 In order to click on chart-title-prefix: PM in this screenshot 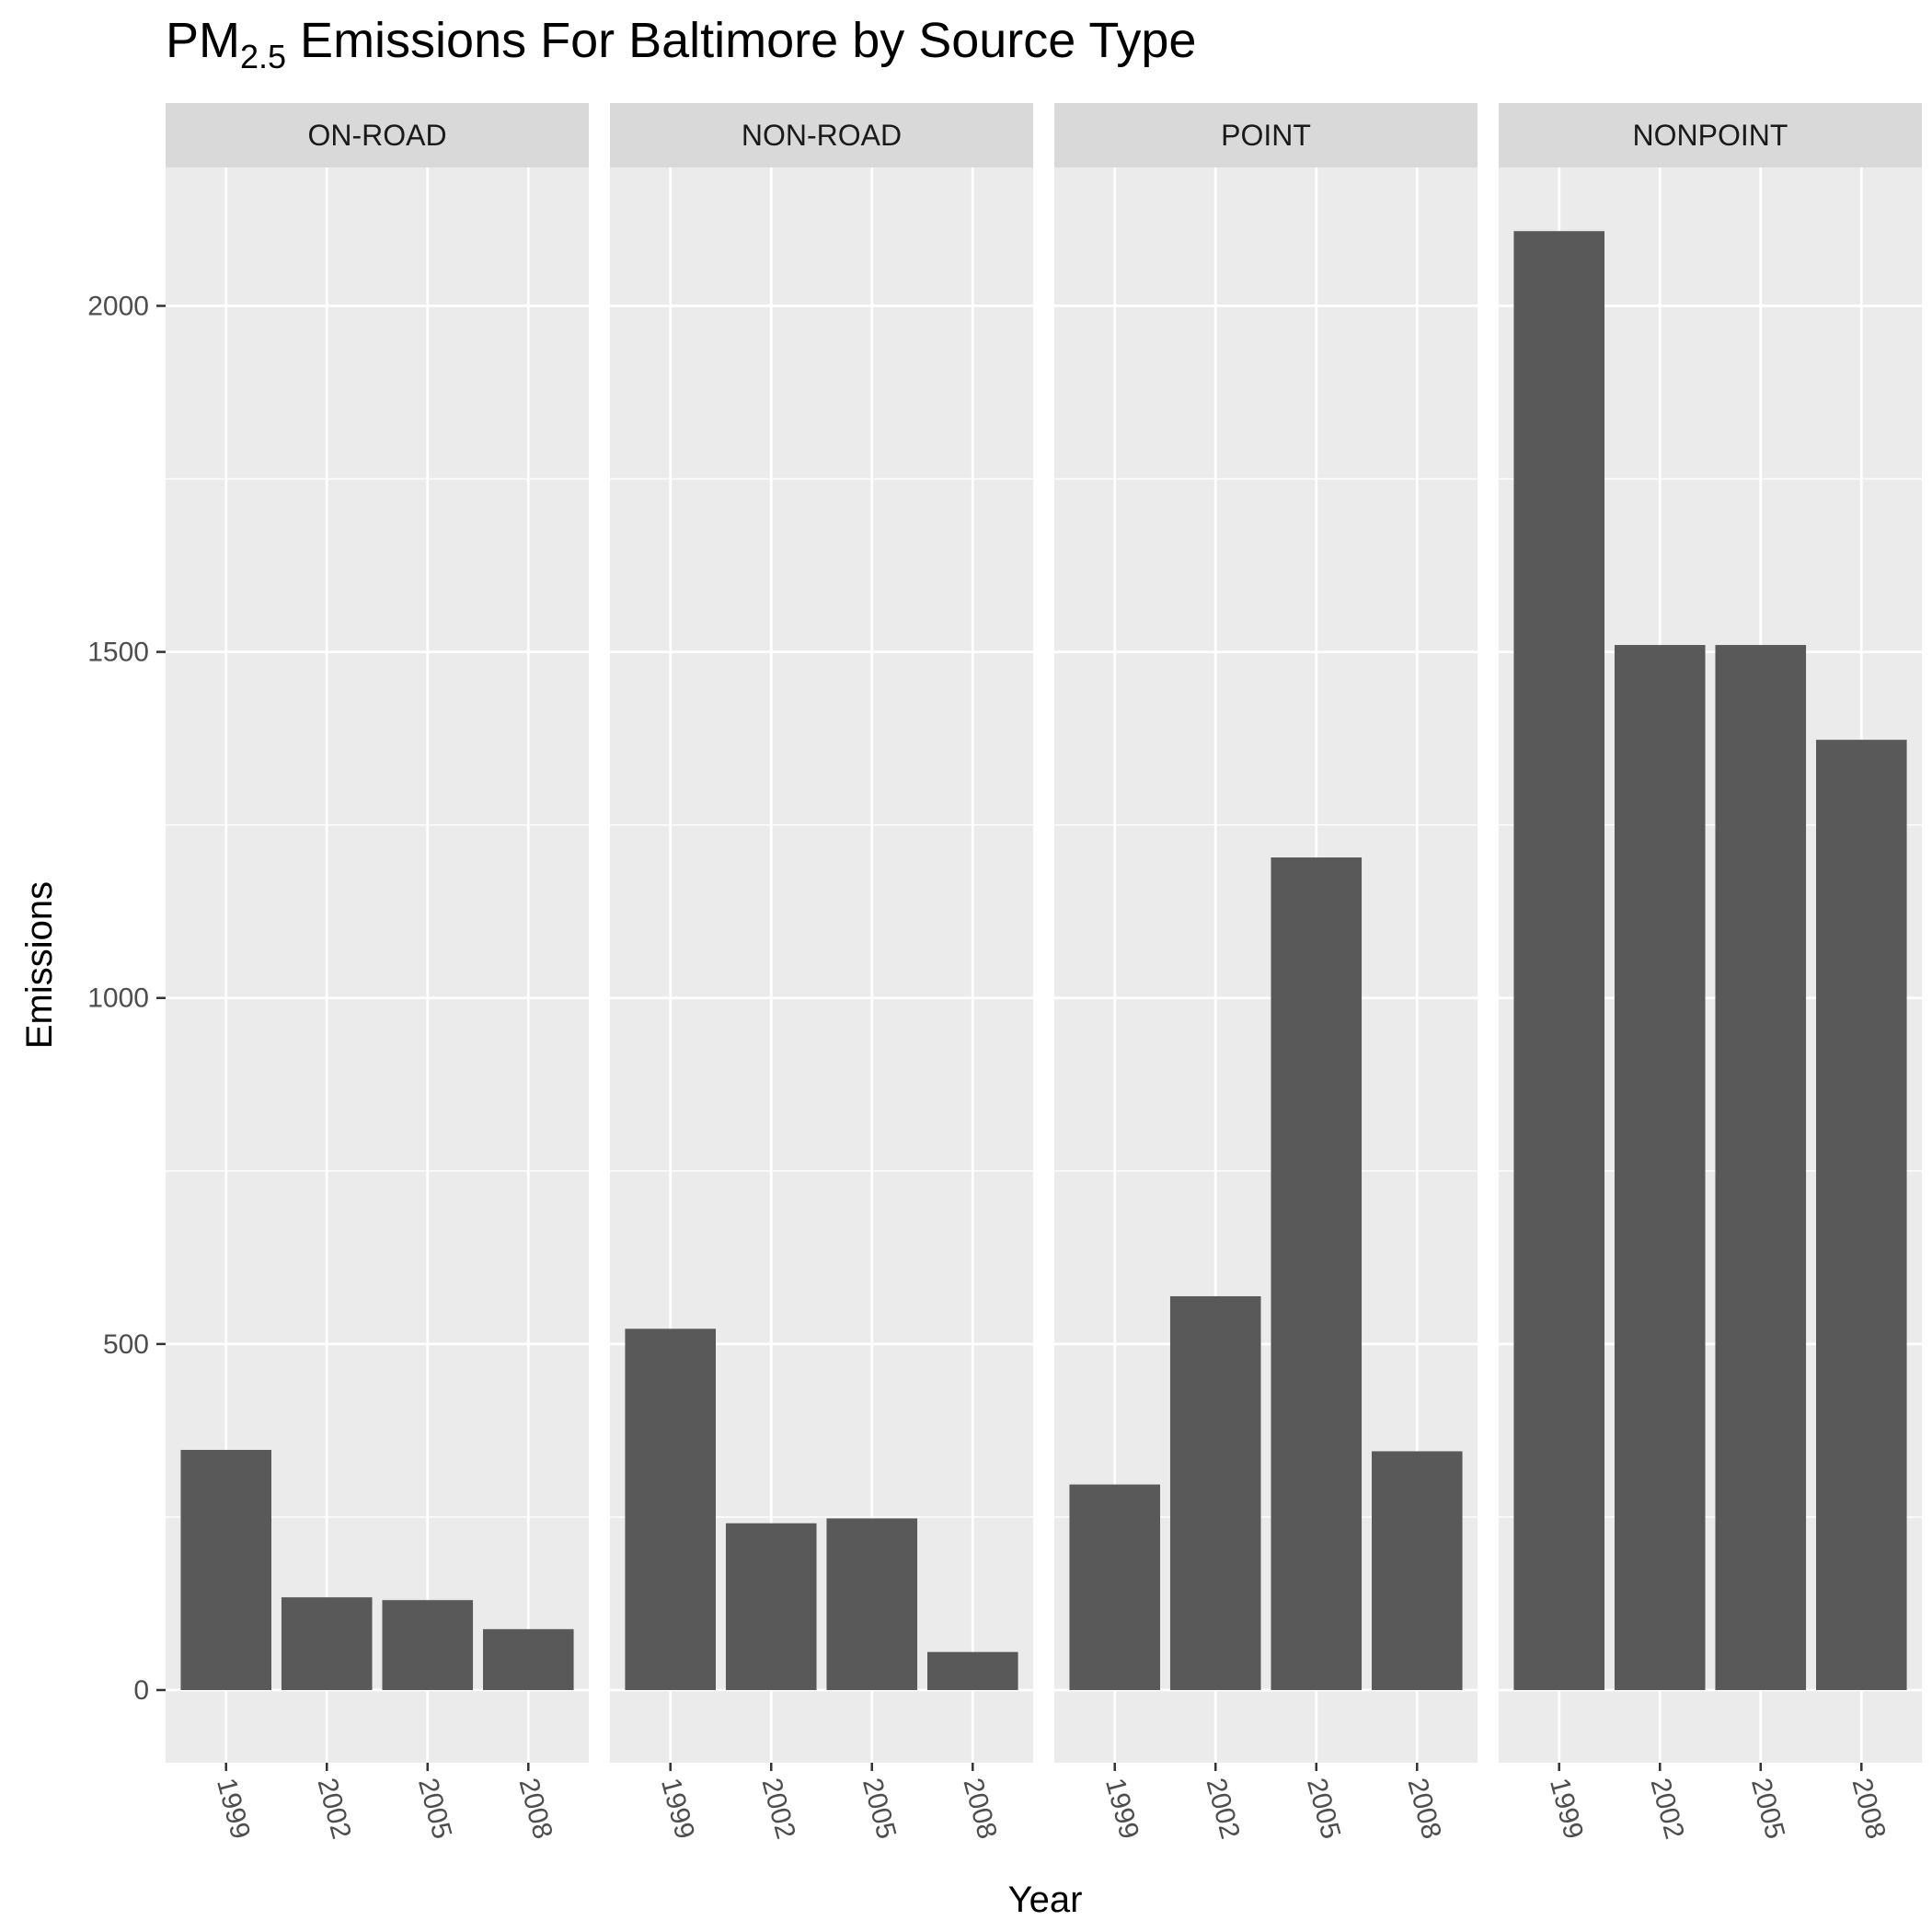, I will do `click(203, 40)`.